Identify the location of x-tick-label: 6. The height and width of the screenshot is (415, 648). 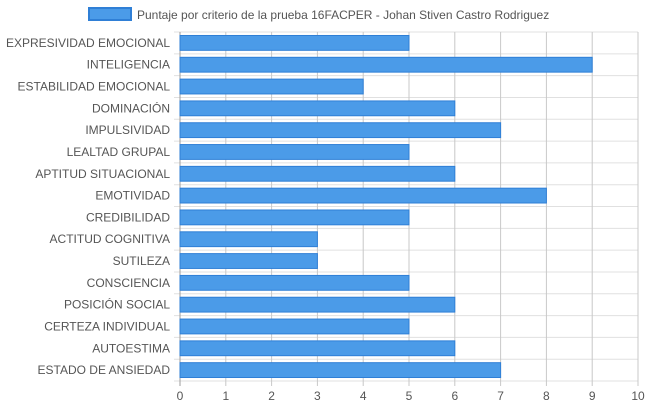
(454, 396).